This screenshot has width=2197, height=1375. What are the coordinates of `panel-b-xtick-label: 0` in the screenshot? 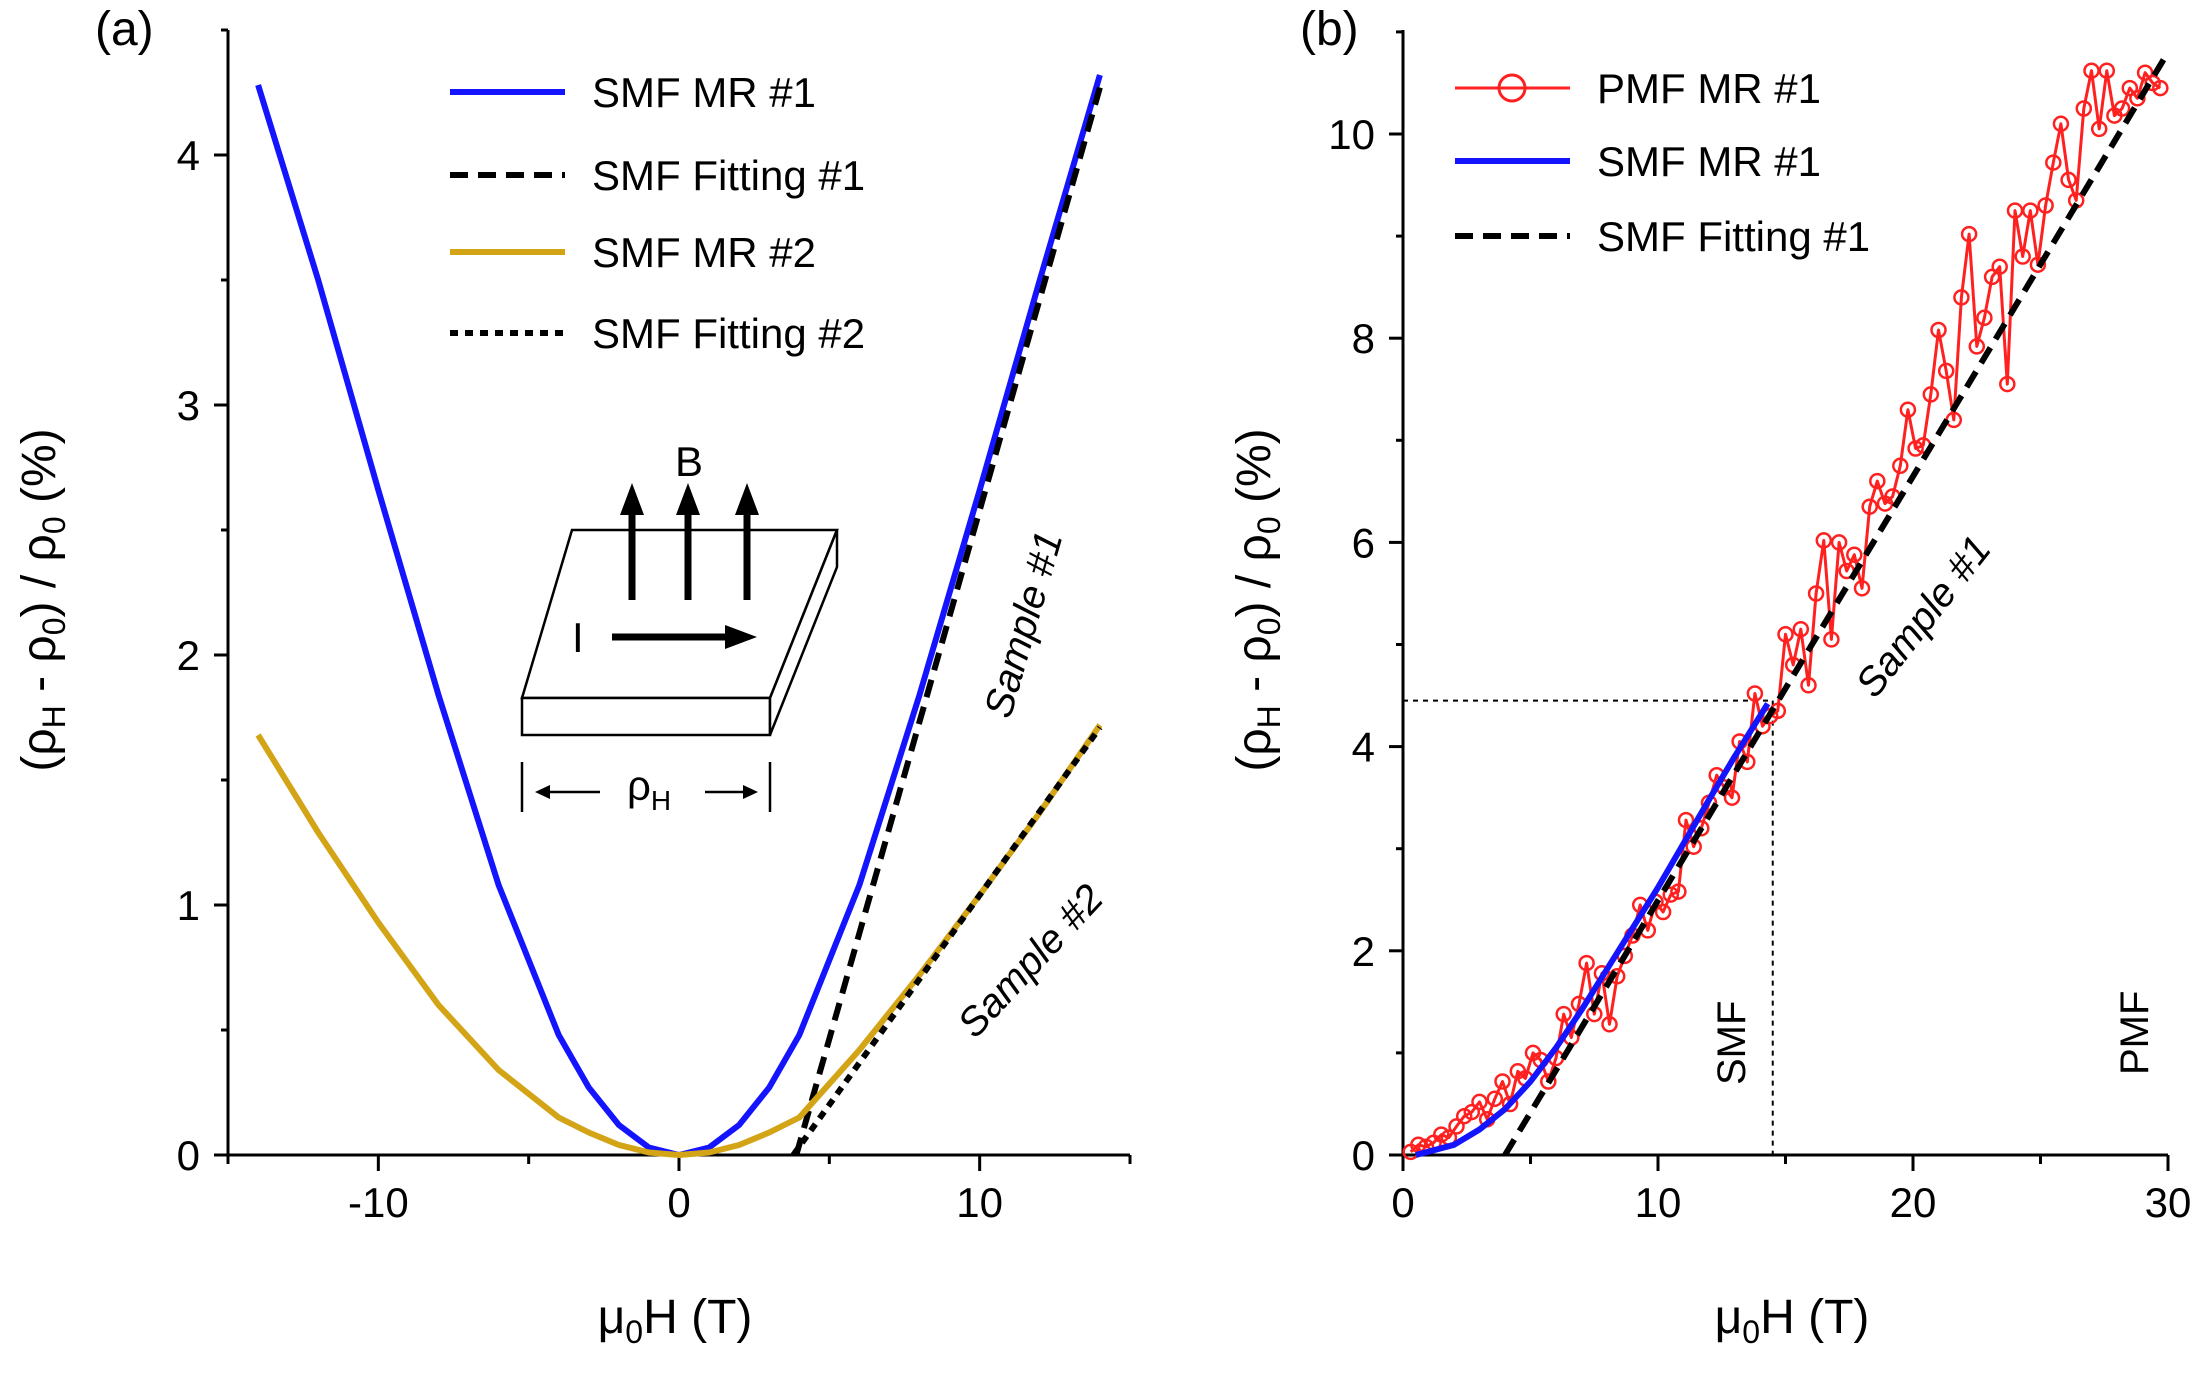 It's located at (1402, 1202).